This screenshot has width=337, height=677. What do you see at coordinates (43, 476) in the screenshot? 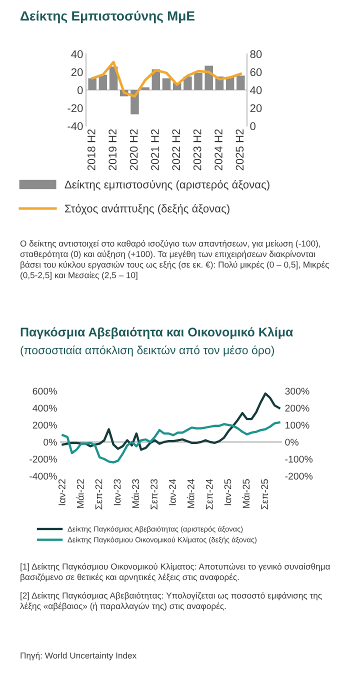
I see `y-tick-label: -400%` at bounding box center [43, 476].